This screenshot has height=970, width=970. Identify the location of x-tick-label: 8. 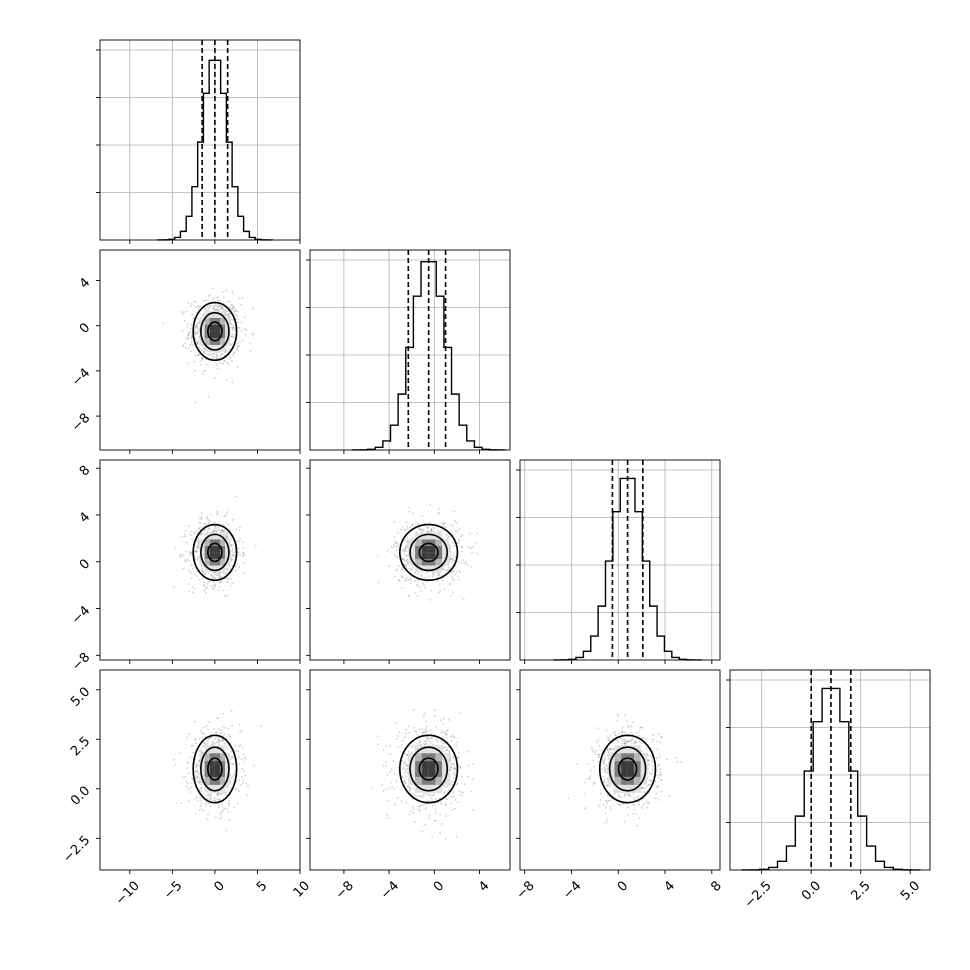
(716, 886).